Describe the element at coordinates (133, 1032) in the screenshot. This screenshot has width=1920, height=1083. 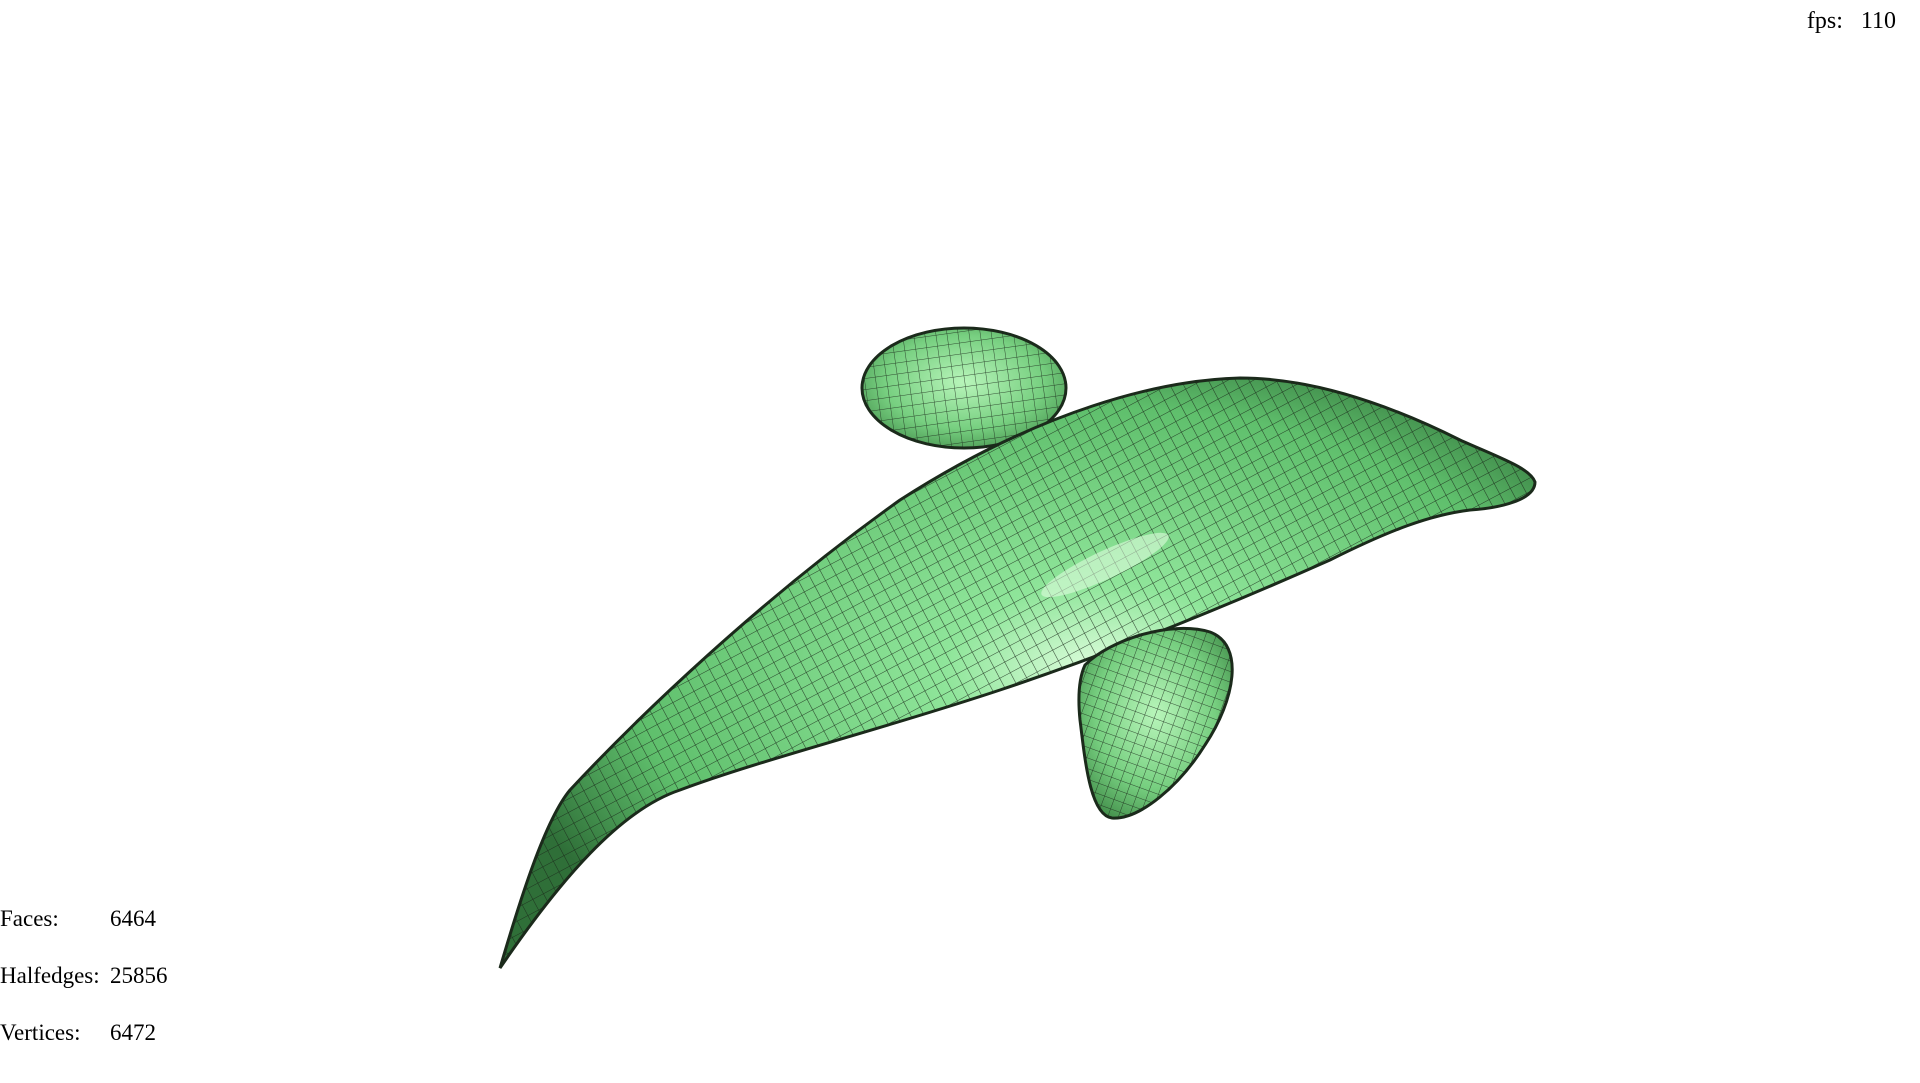
I see `vertices-value: 6472` at that location.